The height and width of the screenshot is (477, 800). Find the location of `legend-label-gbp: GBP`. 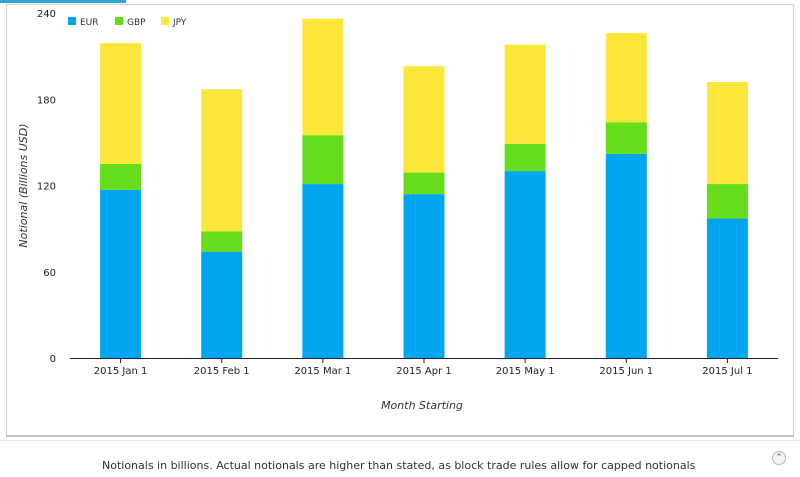

legend-label-gbp: GBP is located at coordinates (136, 23).